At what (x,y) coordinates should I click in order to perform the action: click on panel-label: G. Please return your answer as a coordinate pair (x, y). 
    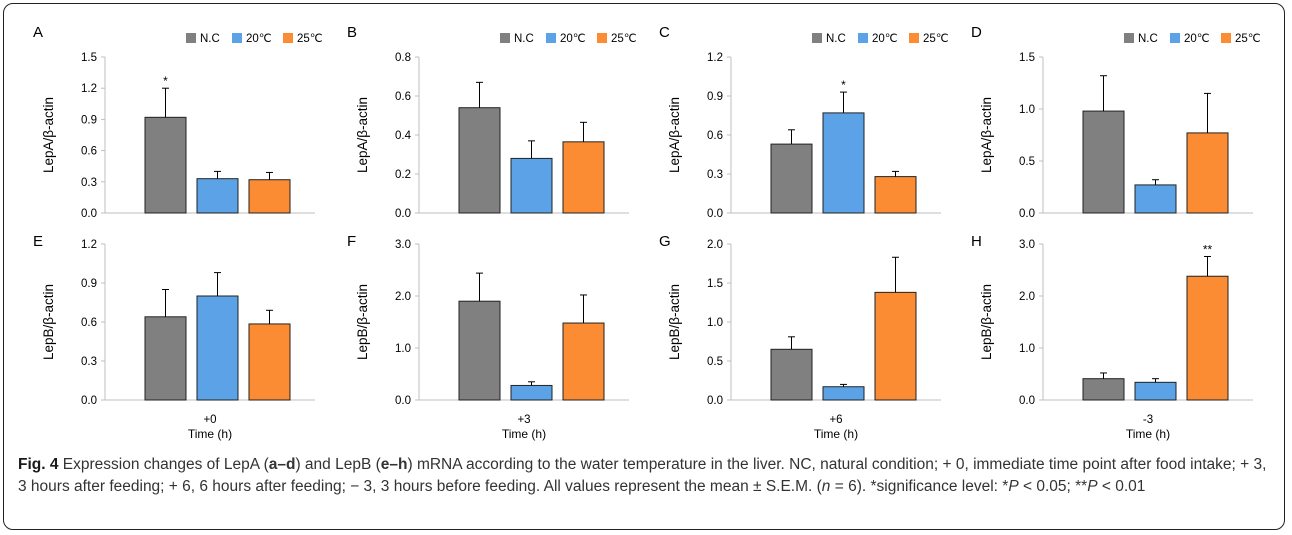
    Looking at the image, I should click on (665, 241).